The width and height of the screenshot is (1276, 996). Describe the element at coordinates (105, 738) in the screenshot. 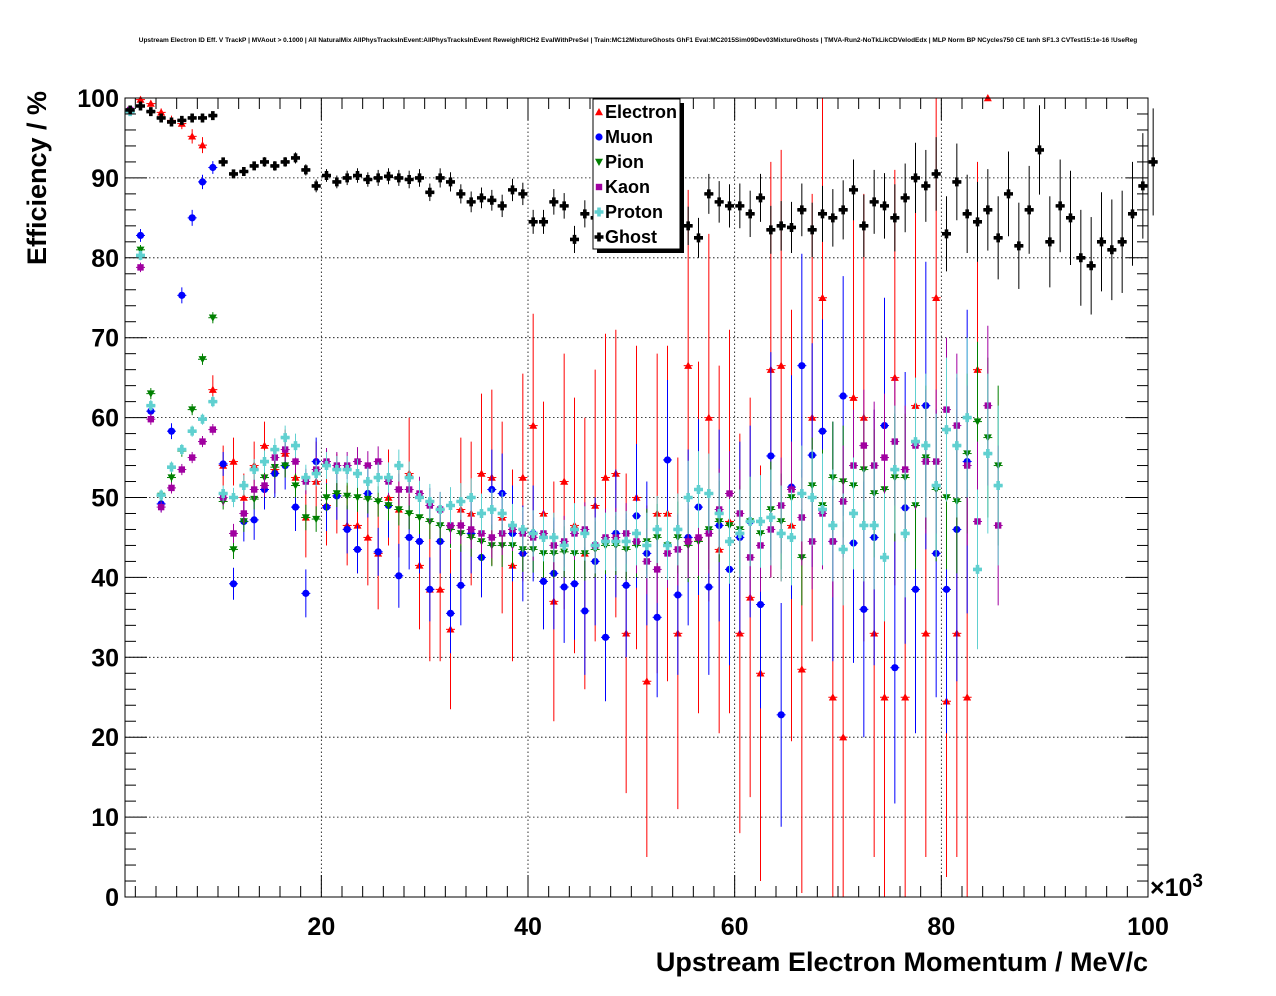

I see `y-tick-label: 20` at that location.